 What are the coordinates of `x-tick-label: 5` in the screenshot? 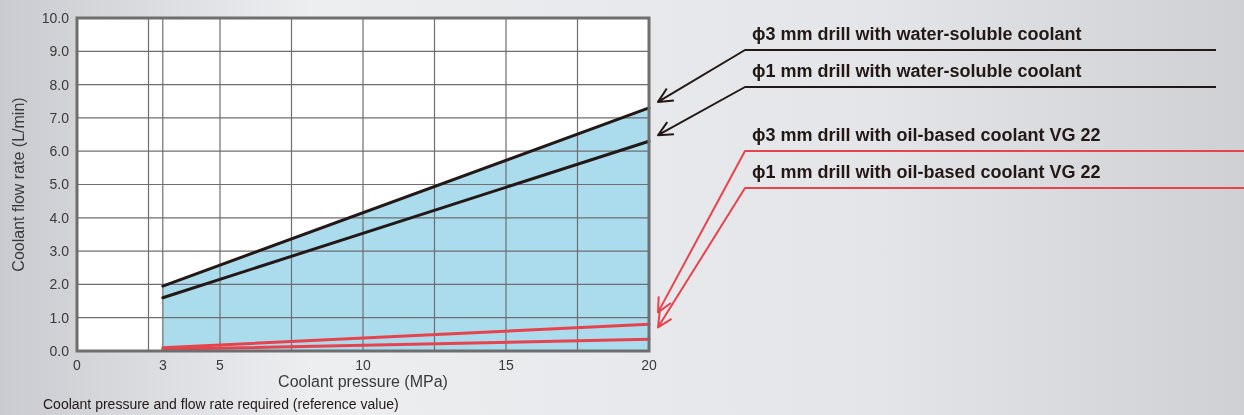 It's located at (220, 365).